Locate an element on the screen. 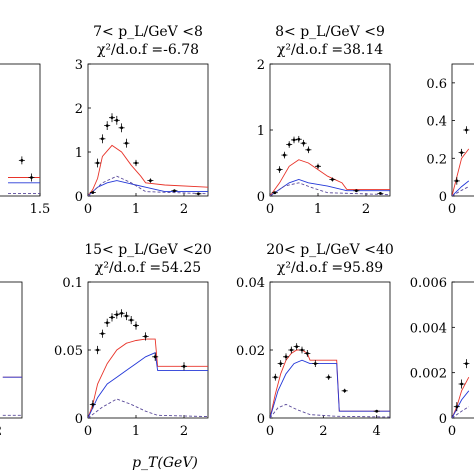 Image resolution: width=474 pixels, height=474 pixels. panel-title: 15< p_L/GeV <20 is located at coordinates (148, 250).